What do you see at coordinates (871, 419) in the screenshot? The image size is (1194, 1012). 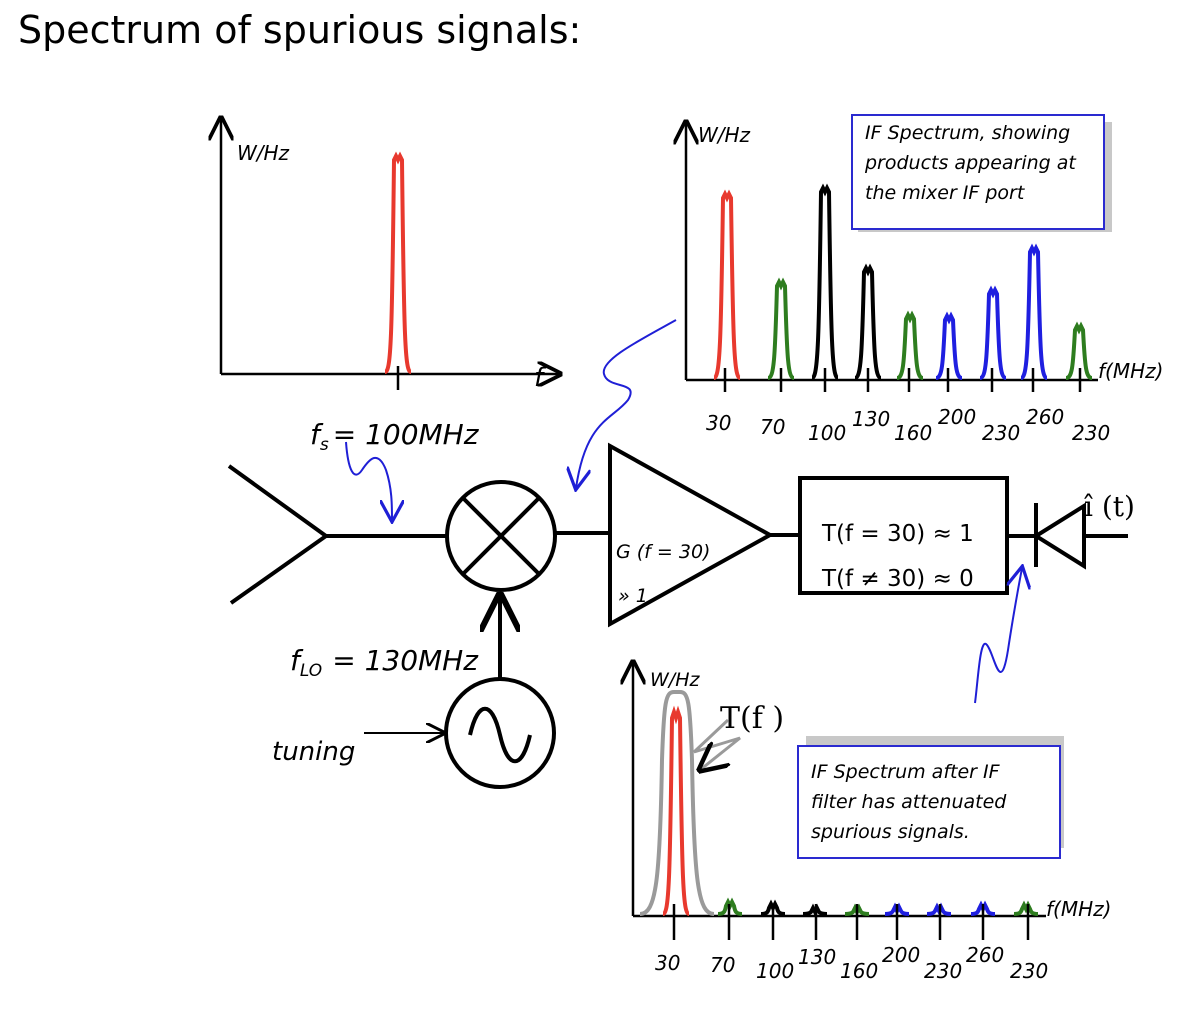 I see `if-tick-label: 130` at bounding box center [871, 419].